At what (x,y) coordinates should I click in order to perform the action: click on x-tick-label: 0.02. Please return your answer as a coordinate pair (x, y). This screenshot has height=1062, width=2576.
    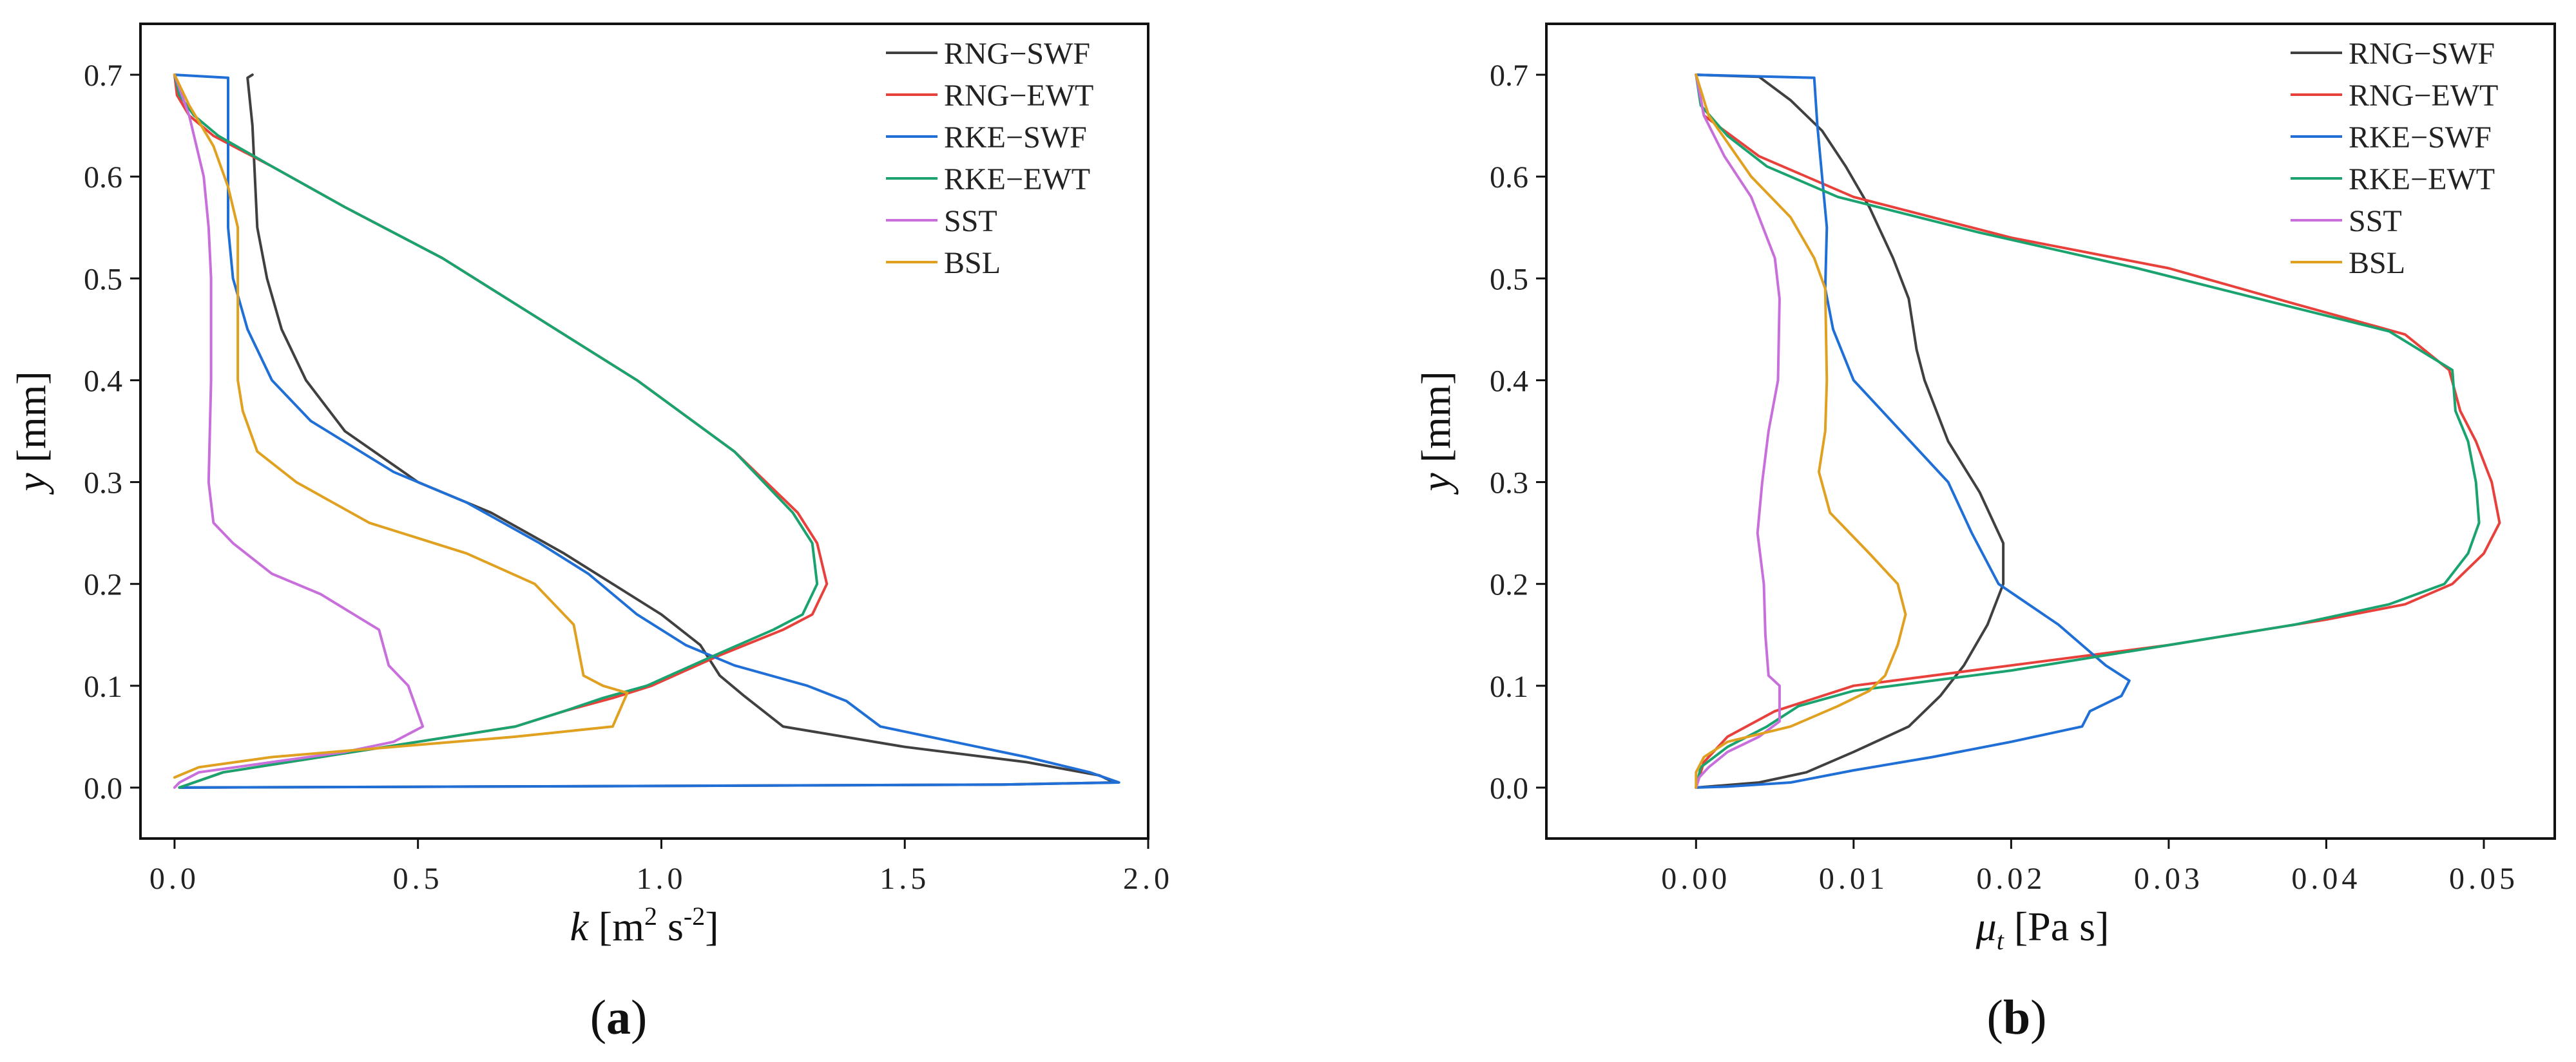
    Looking at the image, I should click on (2011, 879).